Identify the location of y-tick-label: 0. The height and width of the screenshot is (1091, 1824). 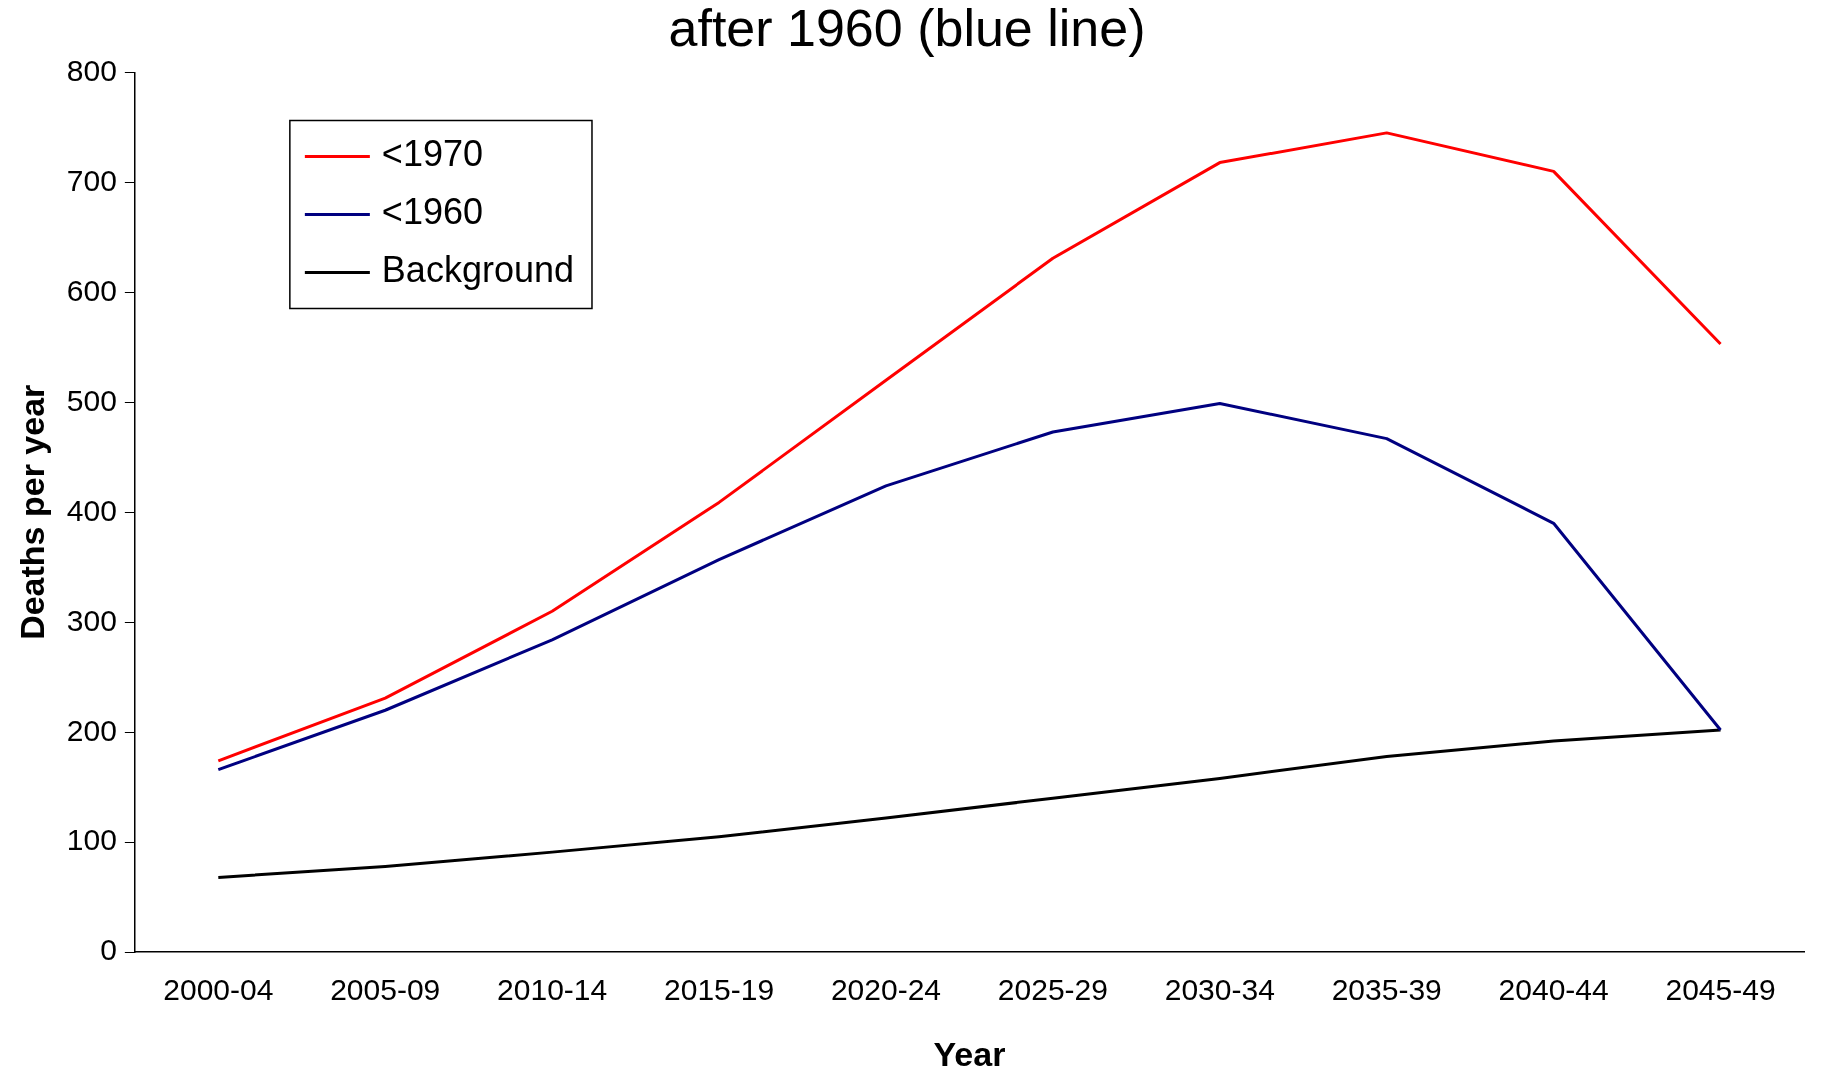
(108, 950).